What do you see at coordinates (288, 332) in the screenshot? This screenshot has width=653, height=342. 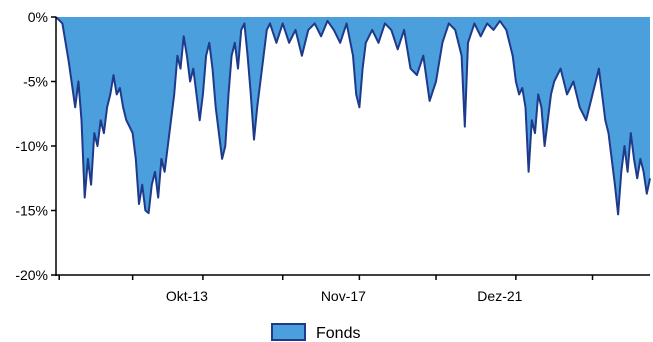 I see `legend-swatch-fonds` at bounding box center [288, 332].